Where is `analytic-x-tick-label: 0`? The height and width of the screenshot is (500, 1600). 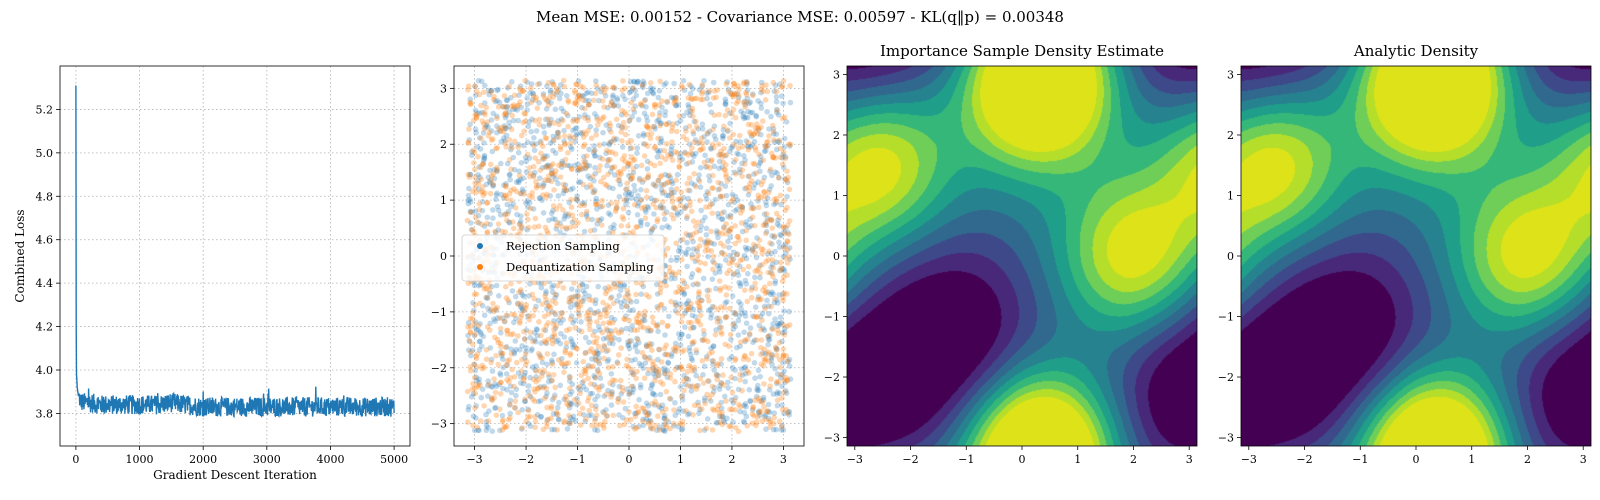
analytic-x-tick-label: 0 is located at coordinates (1416, 459).